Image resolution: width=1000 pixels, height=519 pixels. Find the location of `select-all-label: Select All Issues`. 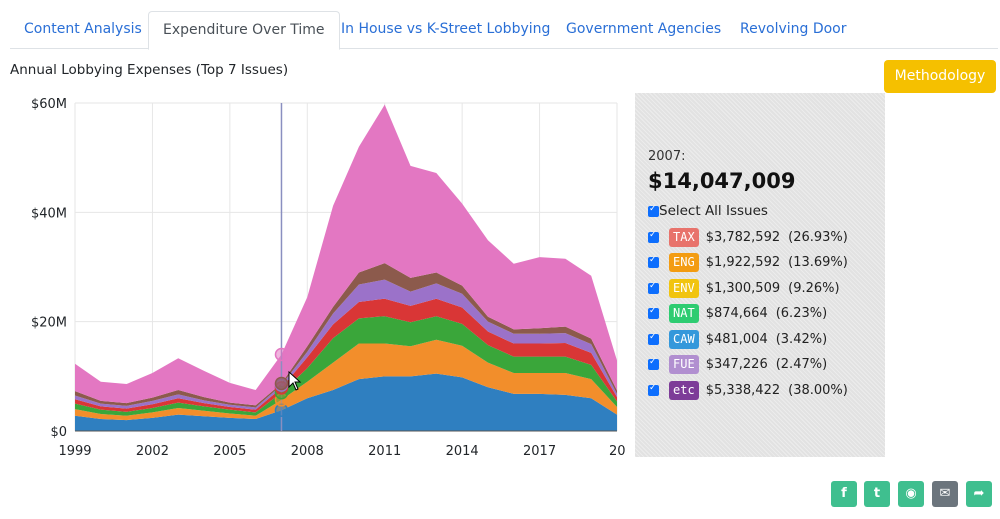

select-all-label: Select All Issues is located at coordinates (713, 211).